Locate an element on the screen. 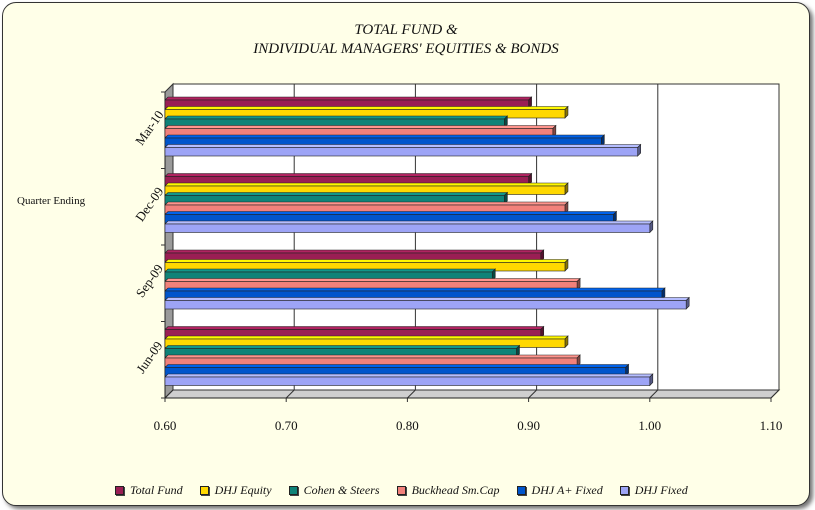 This screenshot has height=510, width=815. chart-title-line-2: INDIVIDUAL MANAGERS' EQUITIES & BONDS is located at coordinates (406, 49).